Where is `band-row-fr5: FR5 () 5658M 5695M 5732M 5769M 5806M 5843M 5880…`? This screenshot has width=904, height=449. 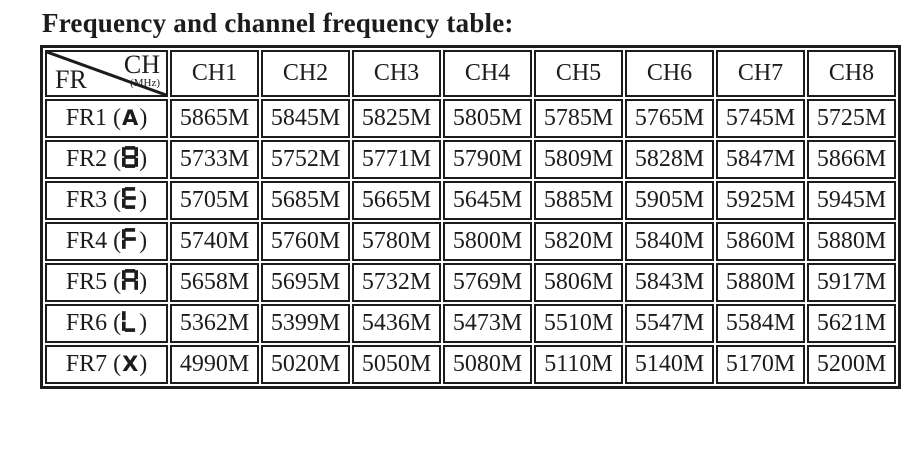 band-row-fr5: FR5 () 5658M 5695M 5732M 5769M 5806M 5843M 5880… is located at coordinates (470, 282).